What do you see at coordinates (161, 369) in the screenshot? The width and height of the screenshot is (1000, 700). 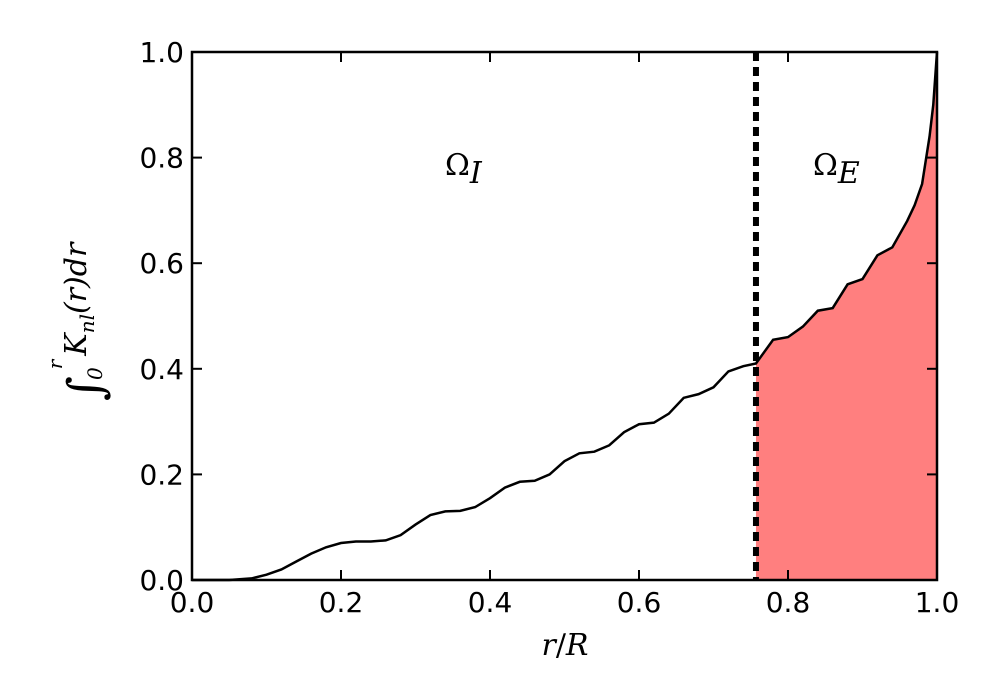 I see `y-tick-label: 0.4` at bounding box center [161, 369].